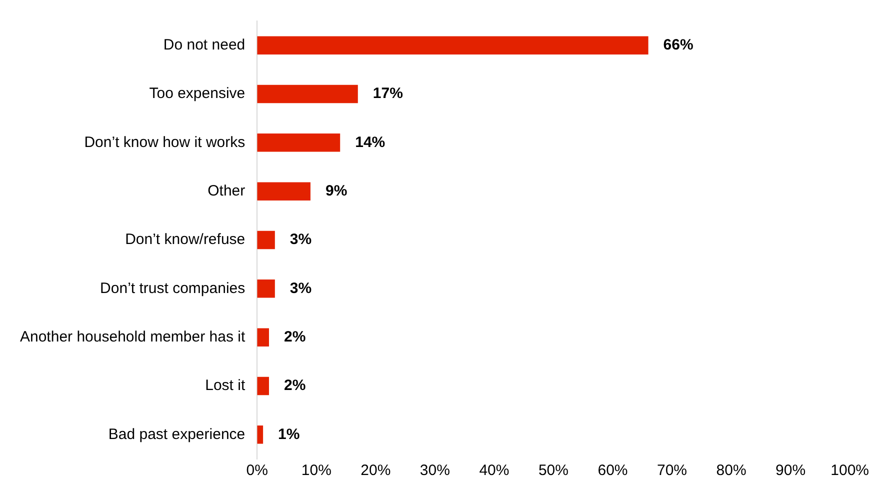 The width and height of the screenshot is (872, 491). What do you see at coordinates (177, 434) in the screenshot?
I see `y-tick-label: Bad past experience` at bounding box center [177, 434].